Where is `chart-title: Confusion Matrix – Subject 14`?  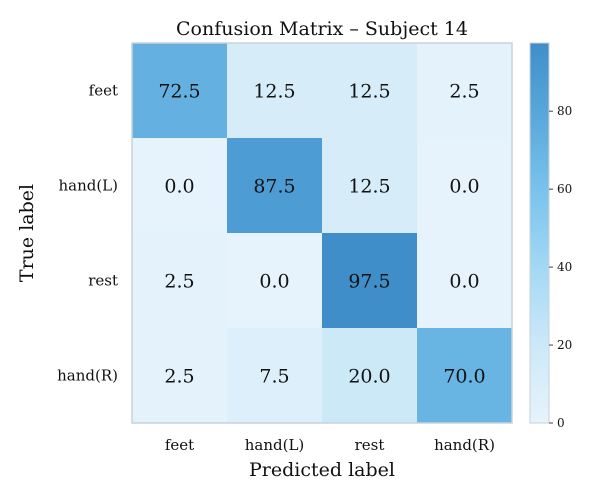
chart-title: Confusion Matrix – Subject 14 is located at coordinates (322, 29).